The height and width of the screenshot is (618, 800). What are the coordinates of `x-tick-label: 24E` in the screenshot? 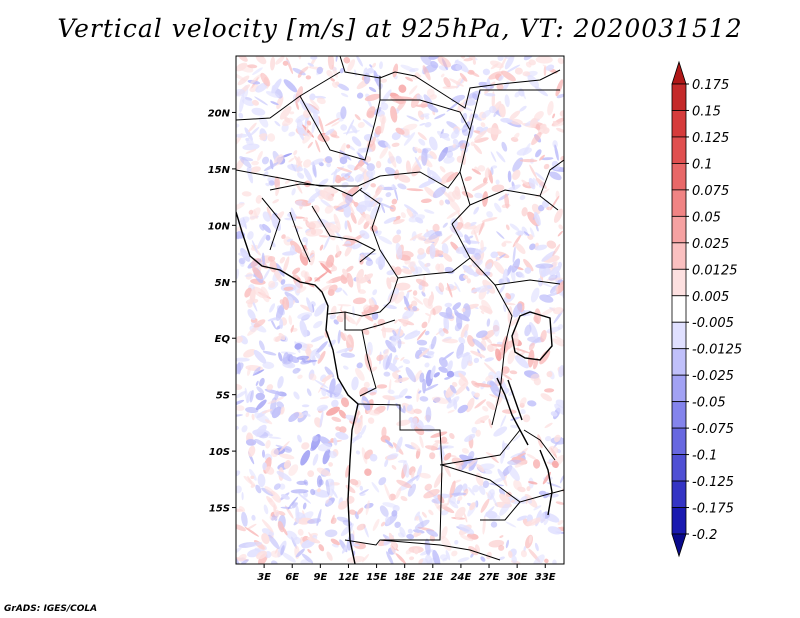 It's located at (461, 577).